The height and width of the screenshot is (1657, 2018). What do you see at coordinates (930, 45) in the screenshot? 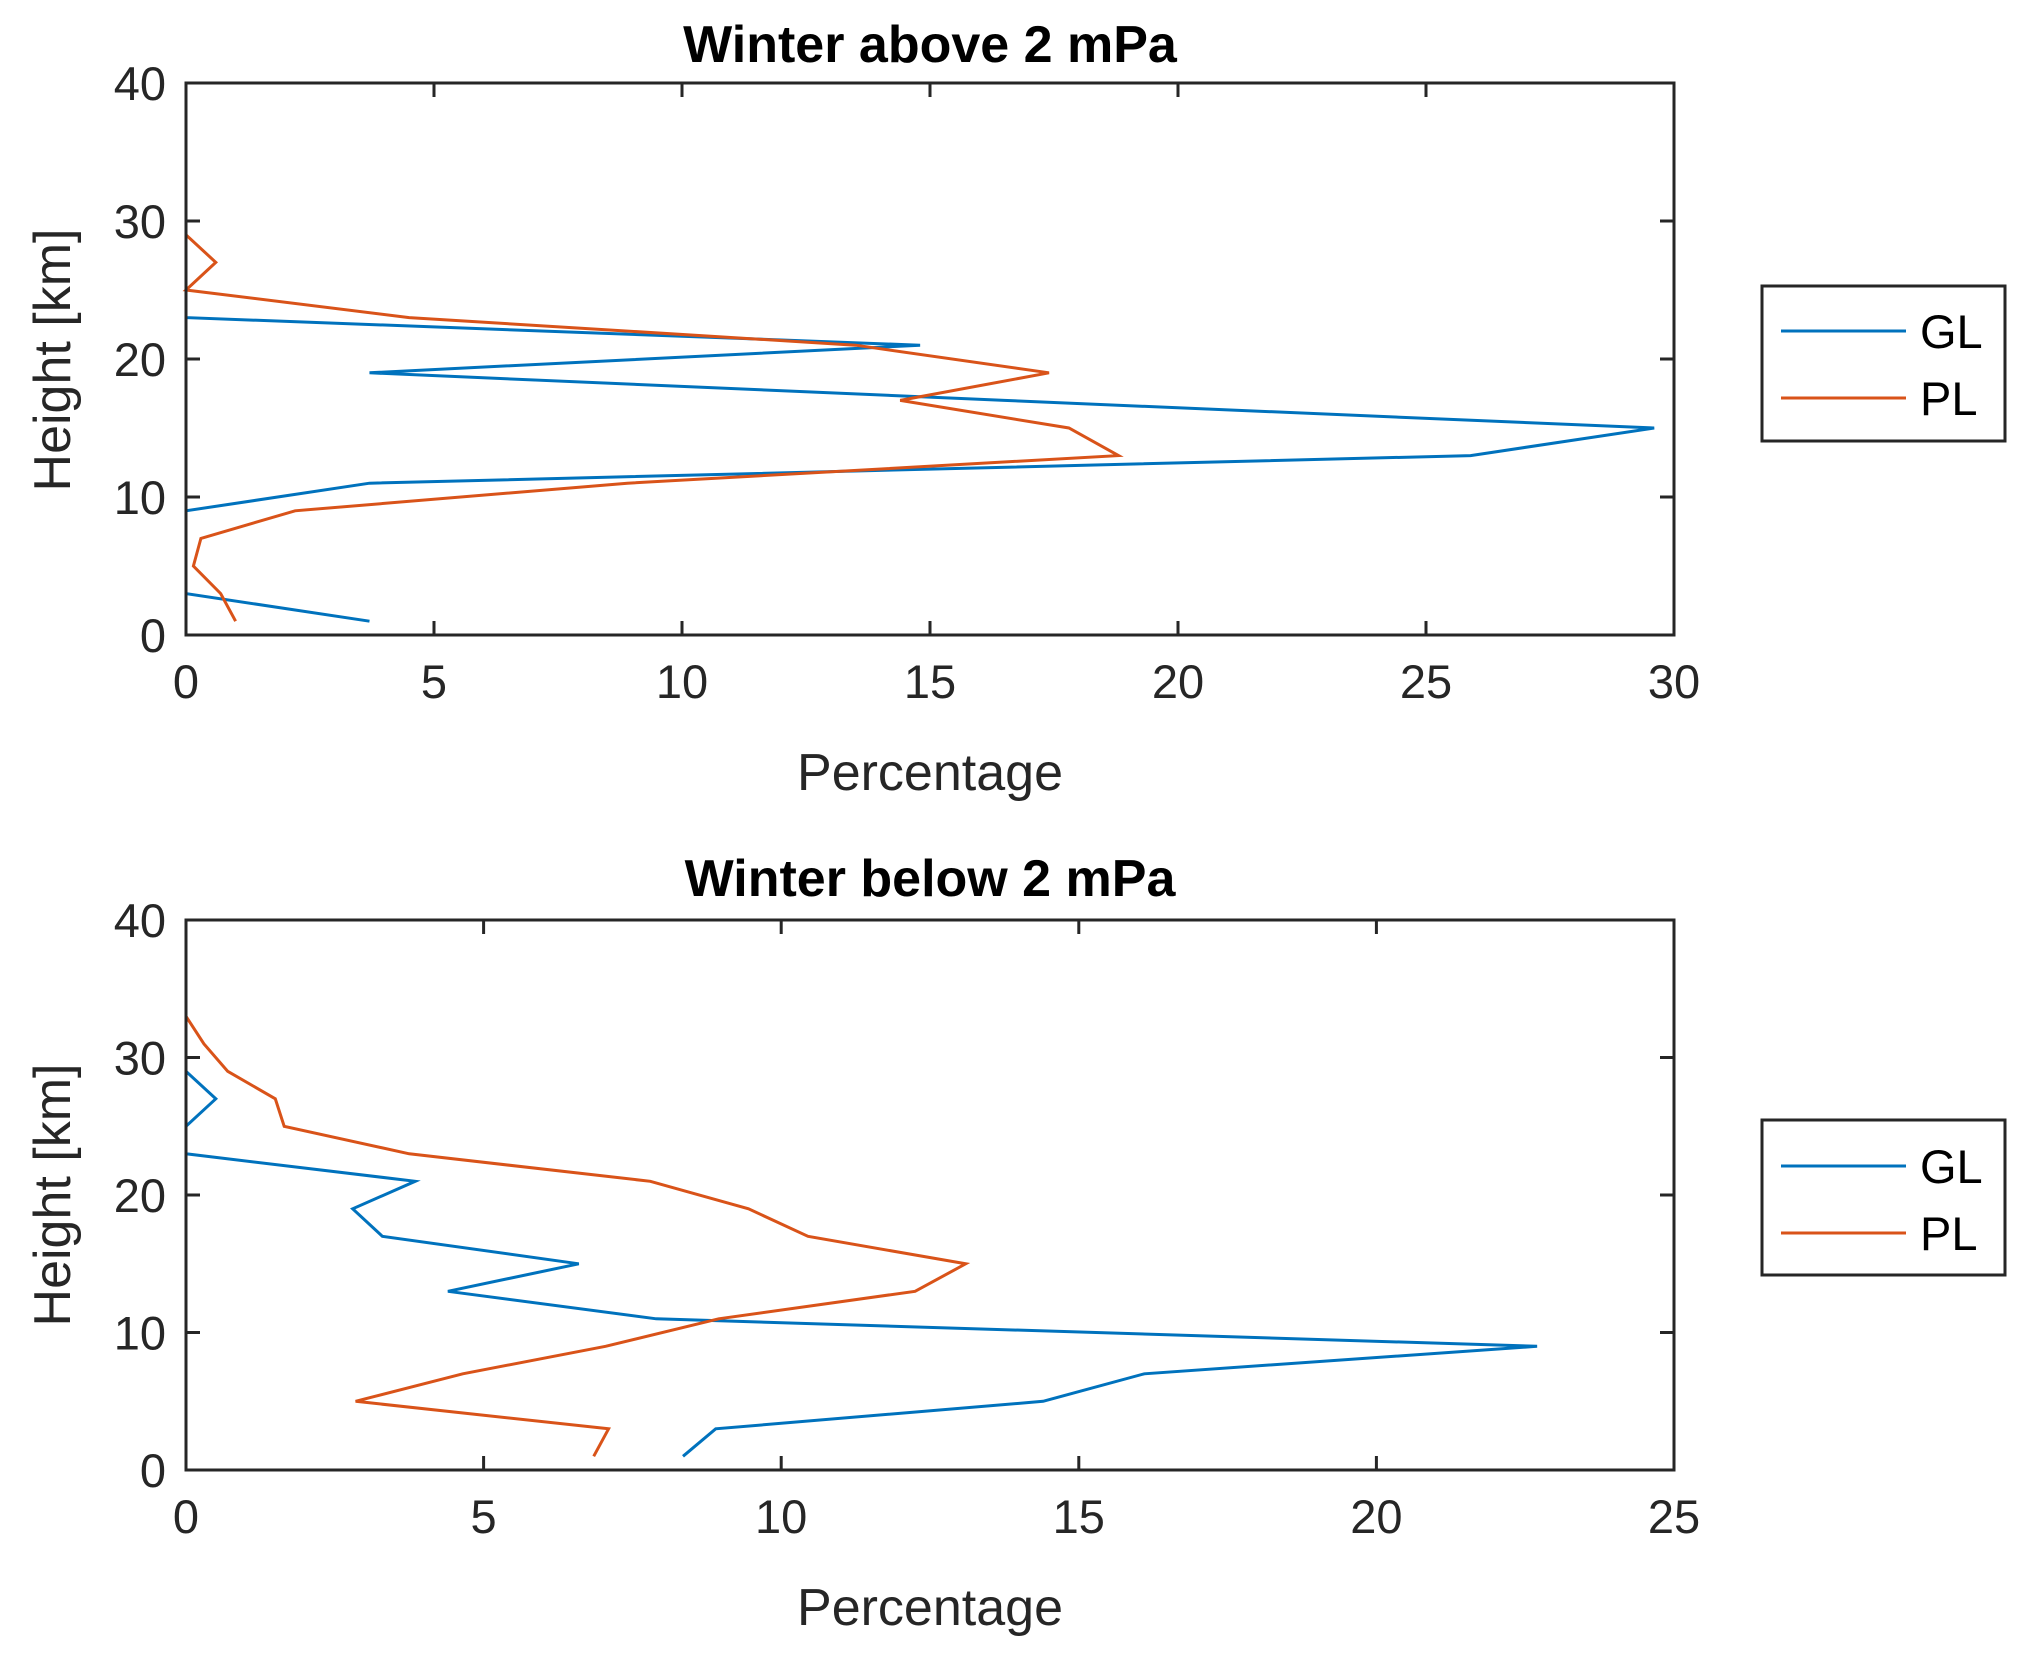
I see `chart-title: Winter above 2 mPa` at bounding box center [930, 45].